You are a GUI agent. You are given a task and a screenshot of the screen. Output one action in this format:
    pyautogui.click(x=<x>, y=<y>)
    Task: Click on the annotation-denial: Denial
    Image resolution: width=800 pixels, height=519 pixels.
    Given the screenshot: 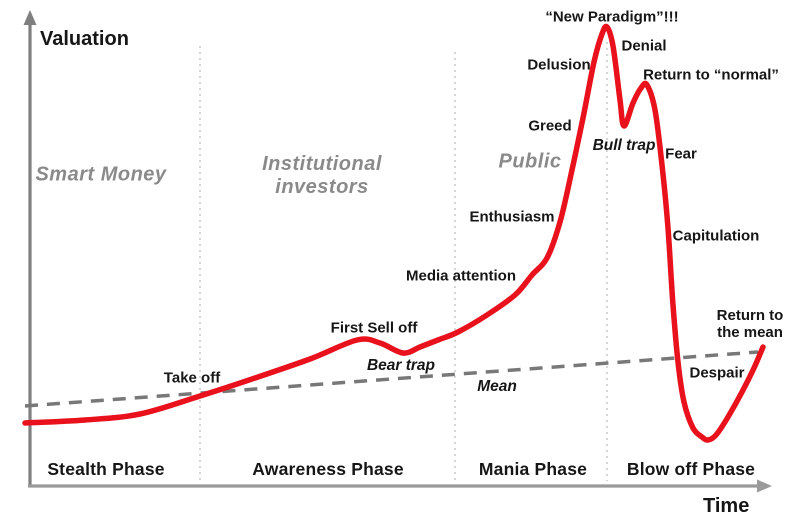 What is the action you would take?
    pyautogui.click(x=644, y=46)
    